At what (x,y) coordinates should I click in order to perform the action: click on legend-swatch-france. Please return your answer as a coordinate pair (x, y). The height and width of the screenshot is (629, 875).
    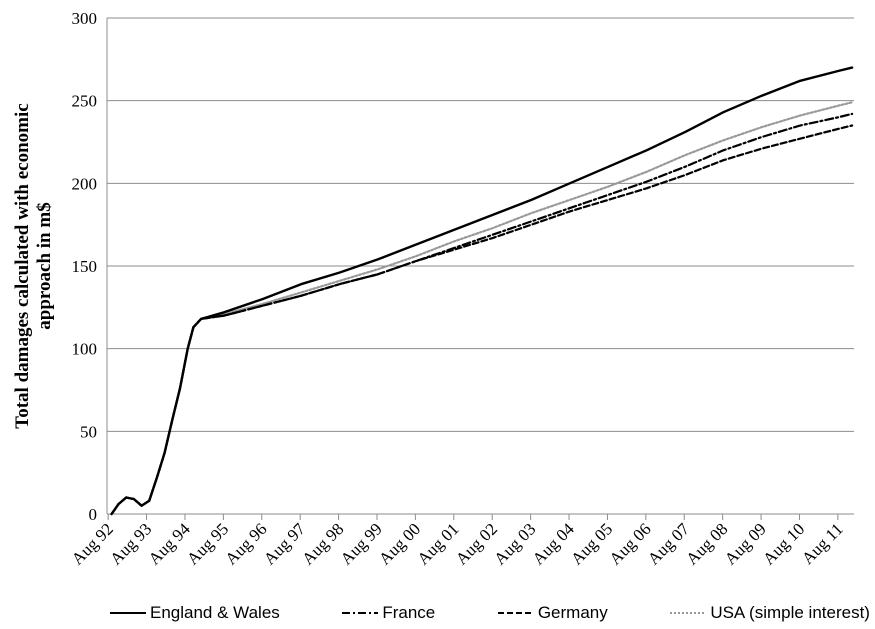
    Looking at the image, I should click on (360, 613).